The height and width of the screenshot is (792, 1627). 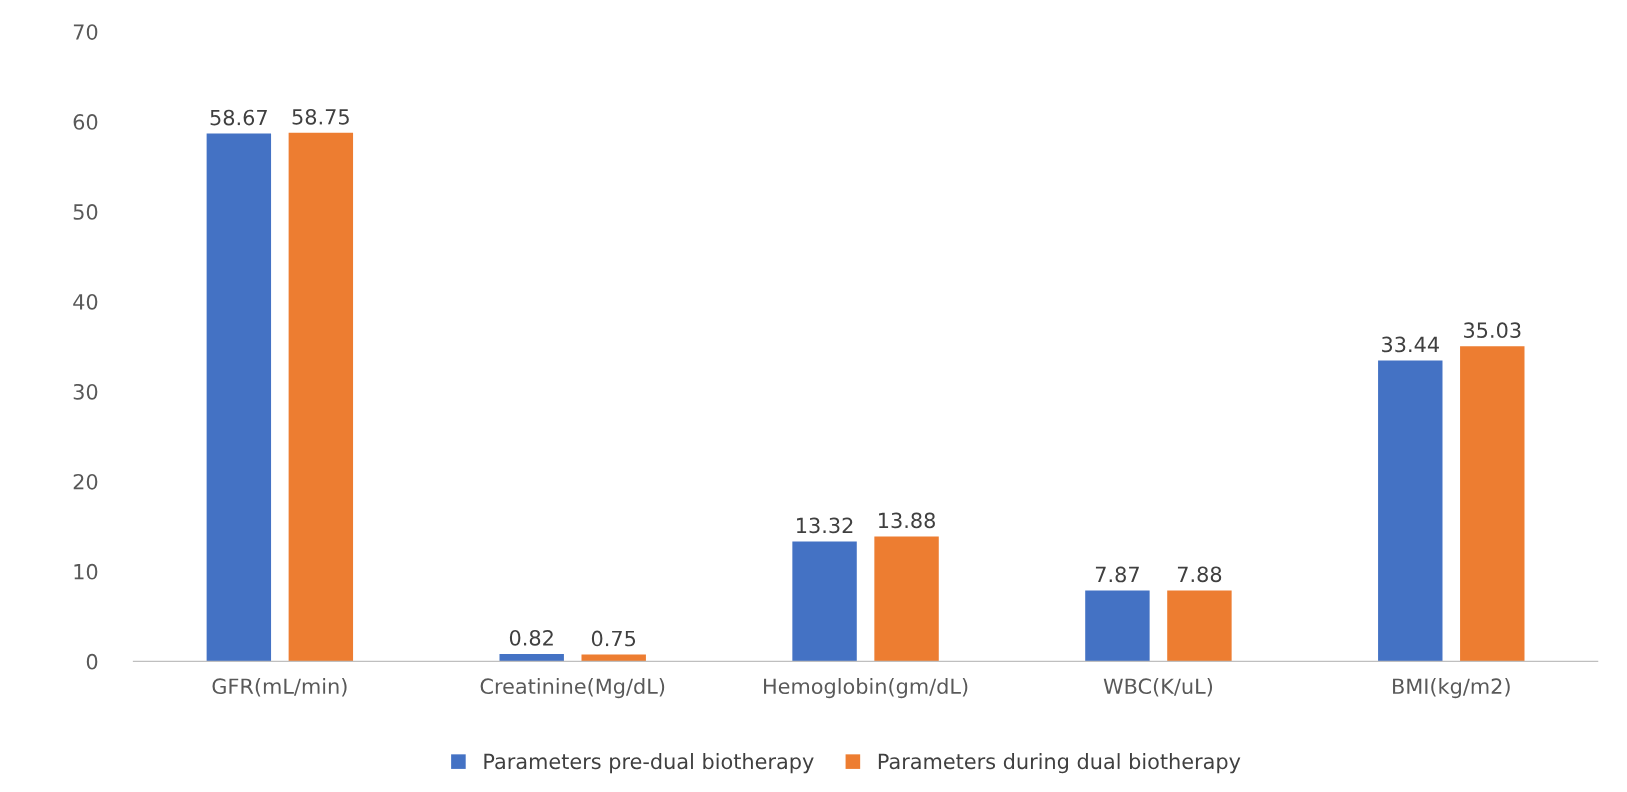 I want to click on y-tick-label: 20, so click(x=85, y=481).